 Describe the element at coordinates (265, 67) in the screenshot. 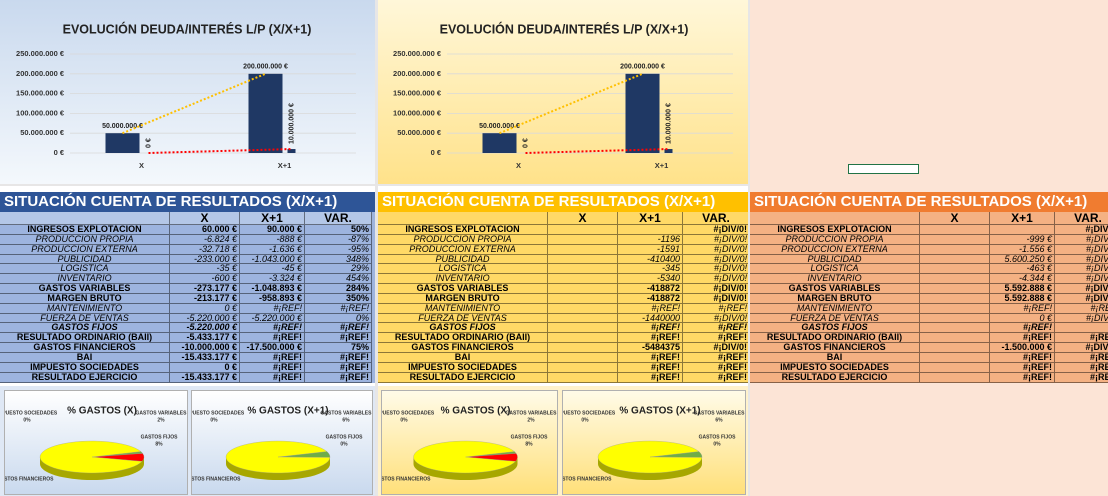

I see `value-label: 200.000.000 €` at that location.